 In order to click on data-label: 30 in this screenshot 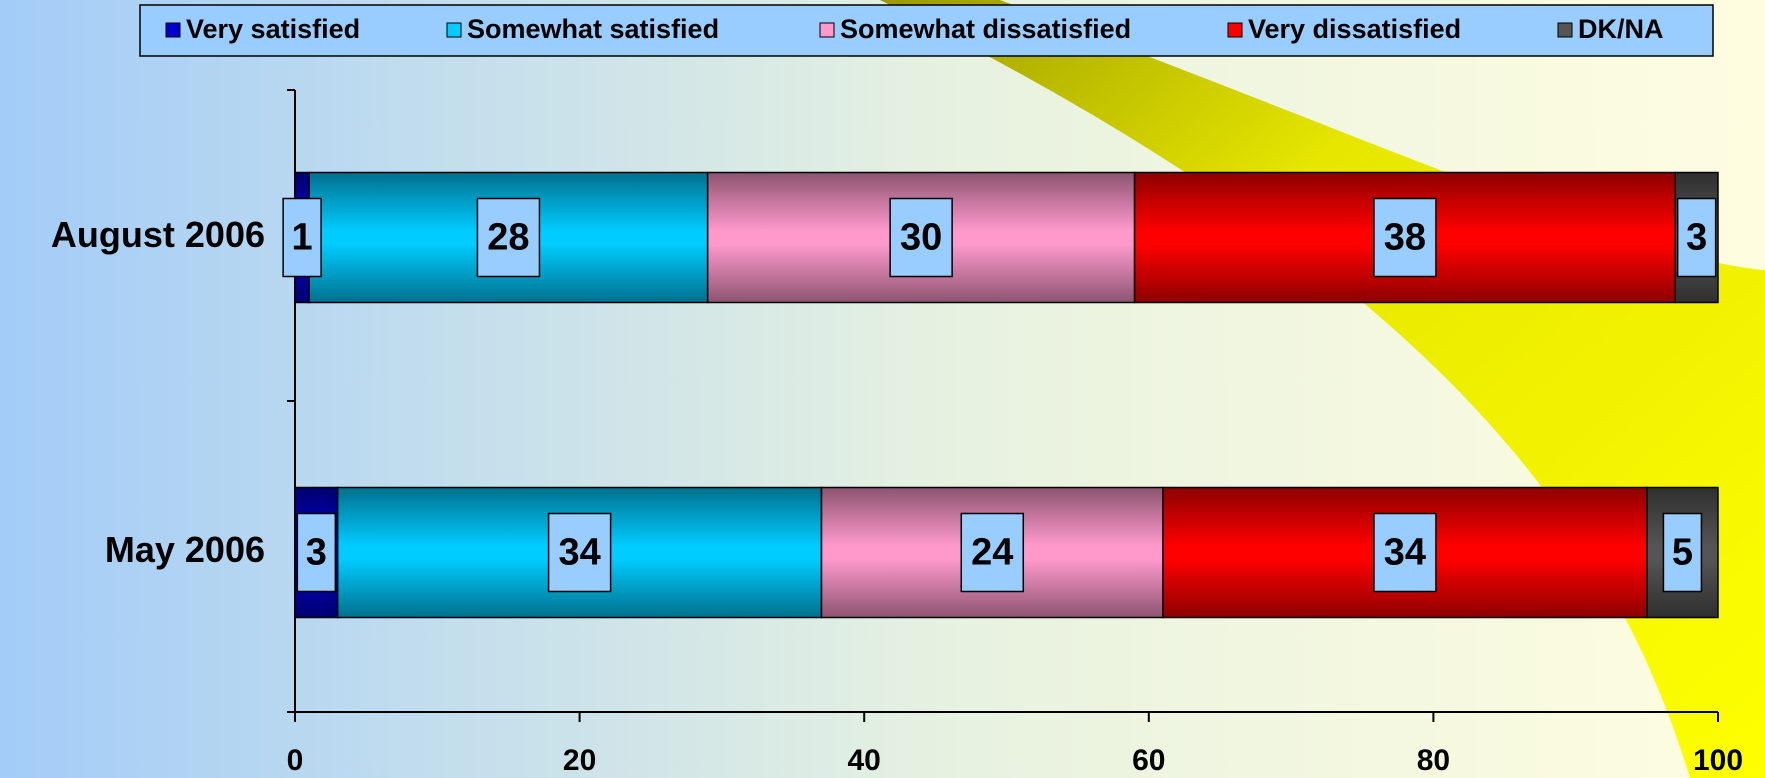, I will do `click(921, 238)`.